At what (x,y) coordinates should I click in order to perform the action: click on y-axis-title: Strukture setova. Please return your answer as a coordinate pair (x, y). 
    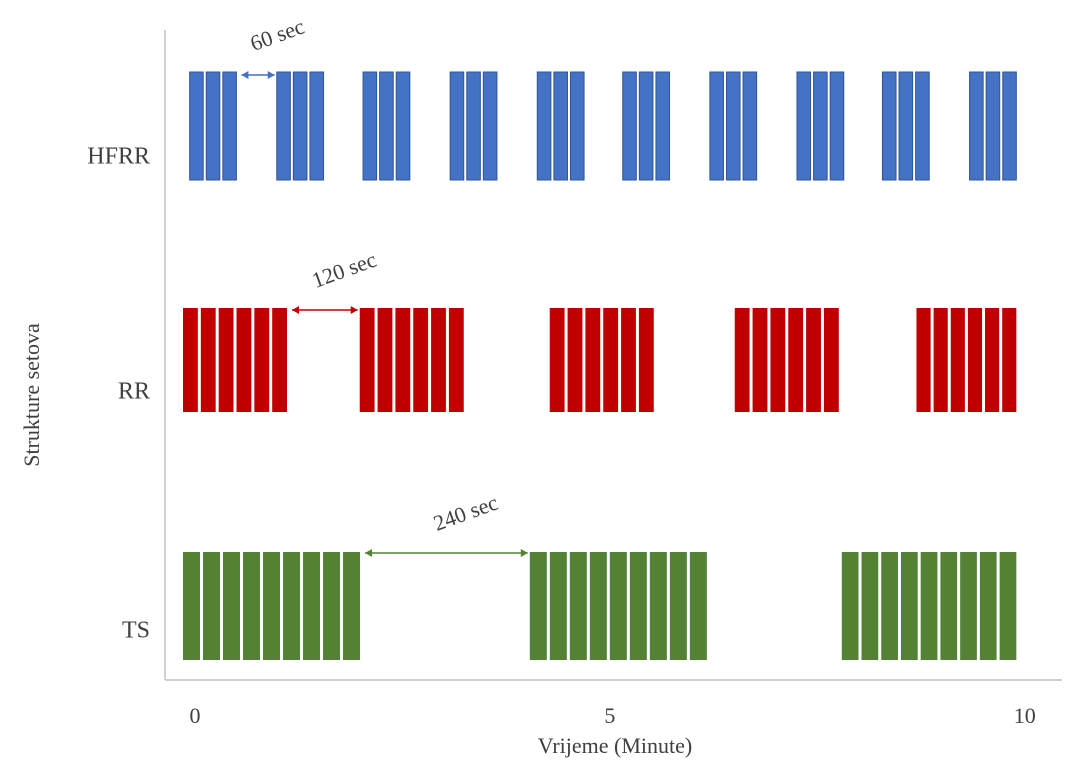
    Looking at the image, I should click on (31, 395).